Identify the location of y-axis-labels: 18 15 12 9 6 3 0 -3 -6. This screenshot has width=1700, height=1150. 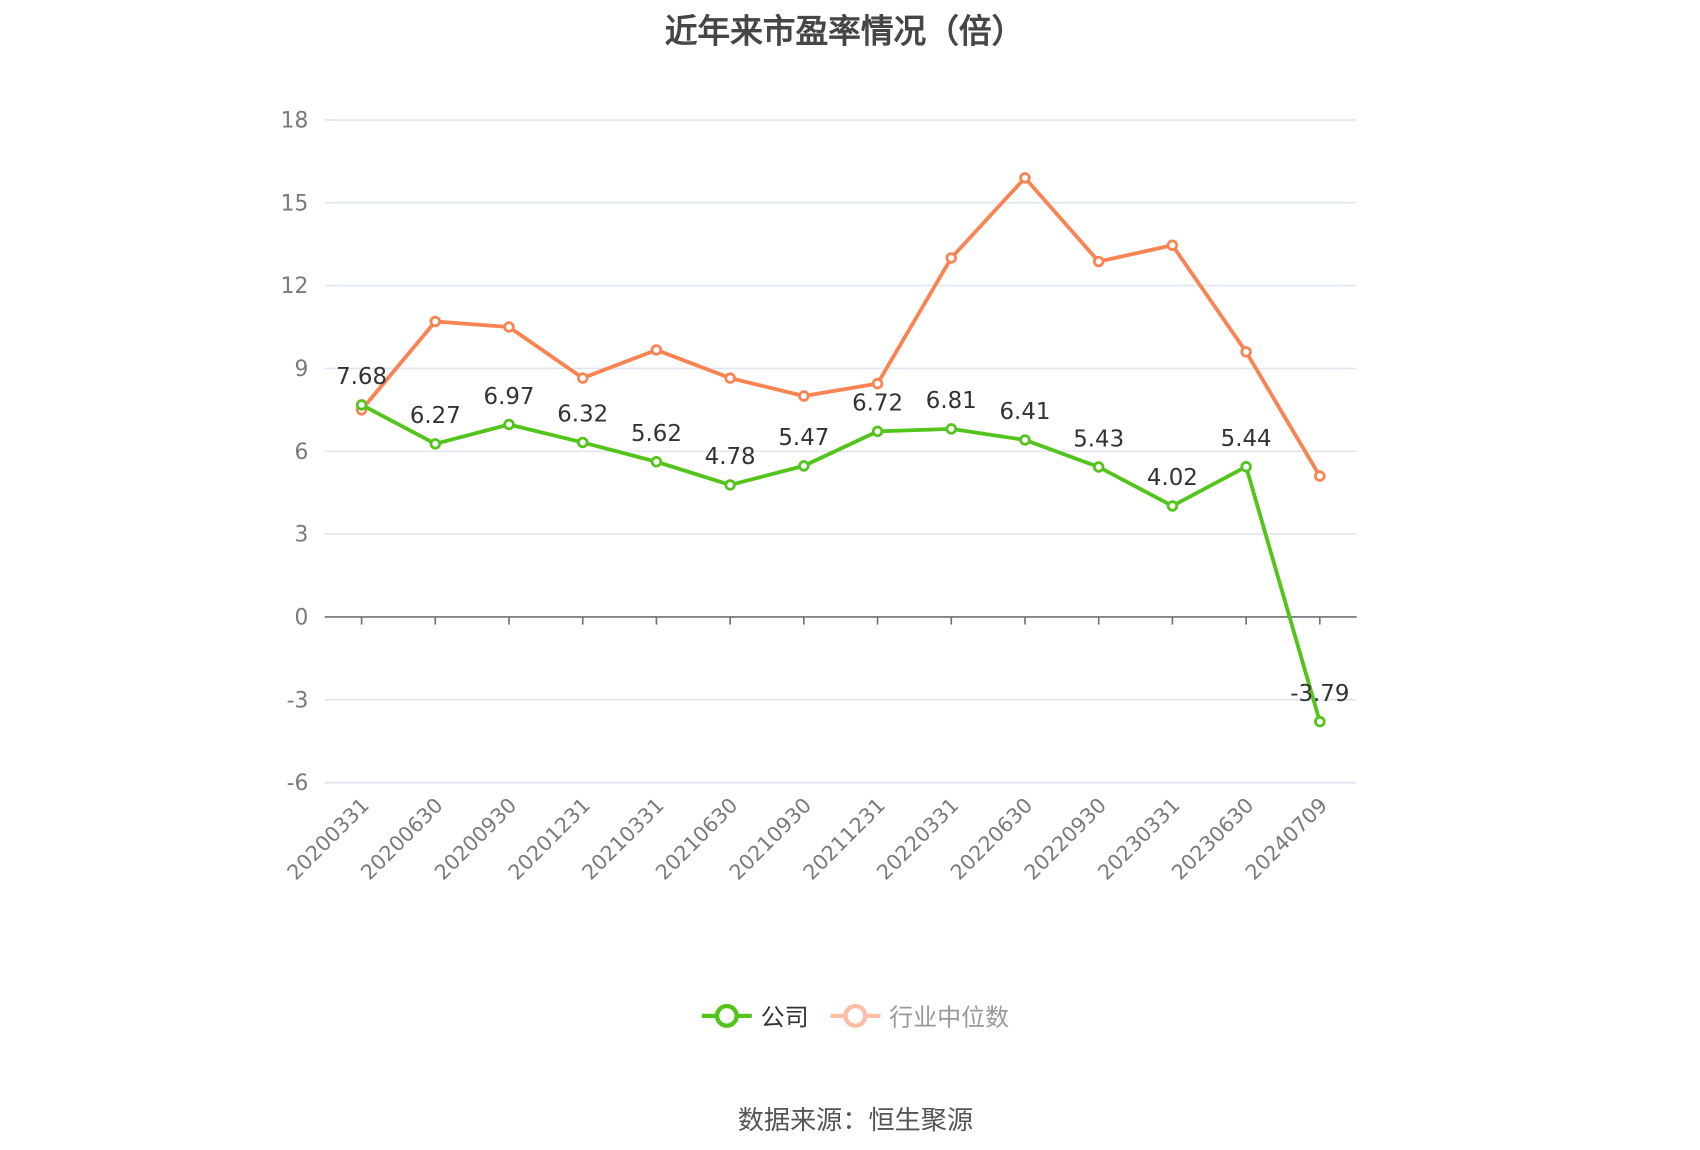
(295, 453).